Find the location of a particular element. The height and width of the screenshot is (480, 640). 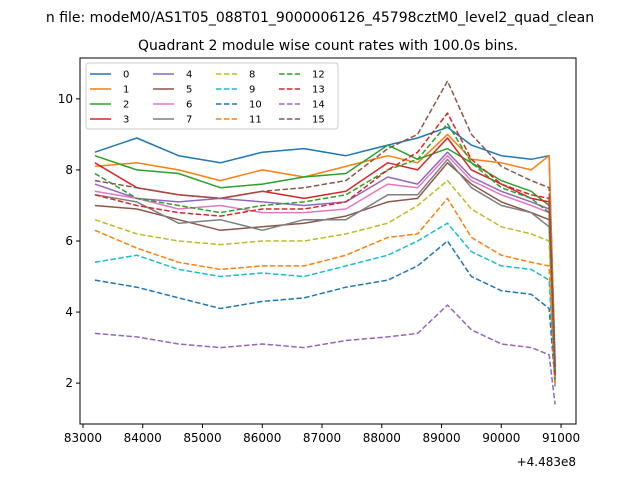

legend-label-1: 1 is located at coordinates (126, 90).